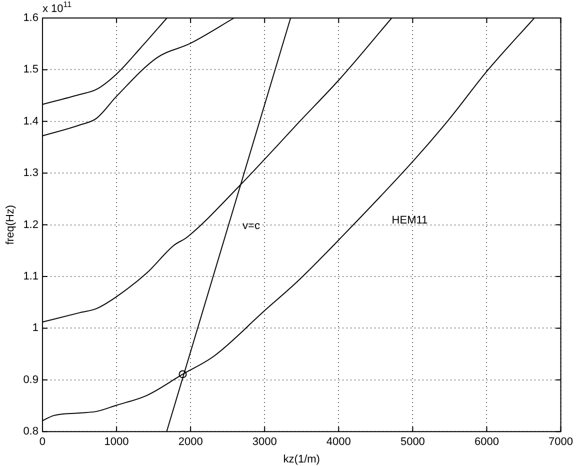 This screenshot has height=466, width=577. I want to click on x-tick-label: 6000, so click(486, 442).